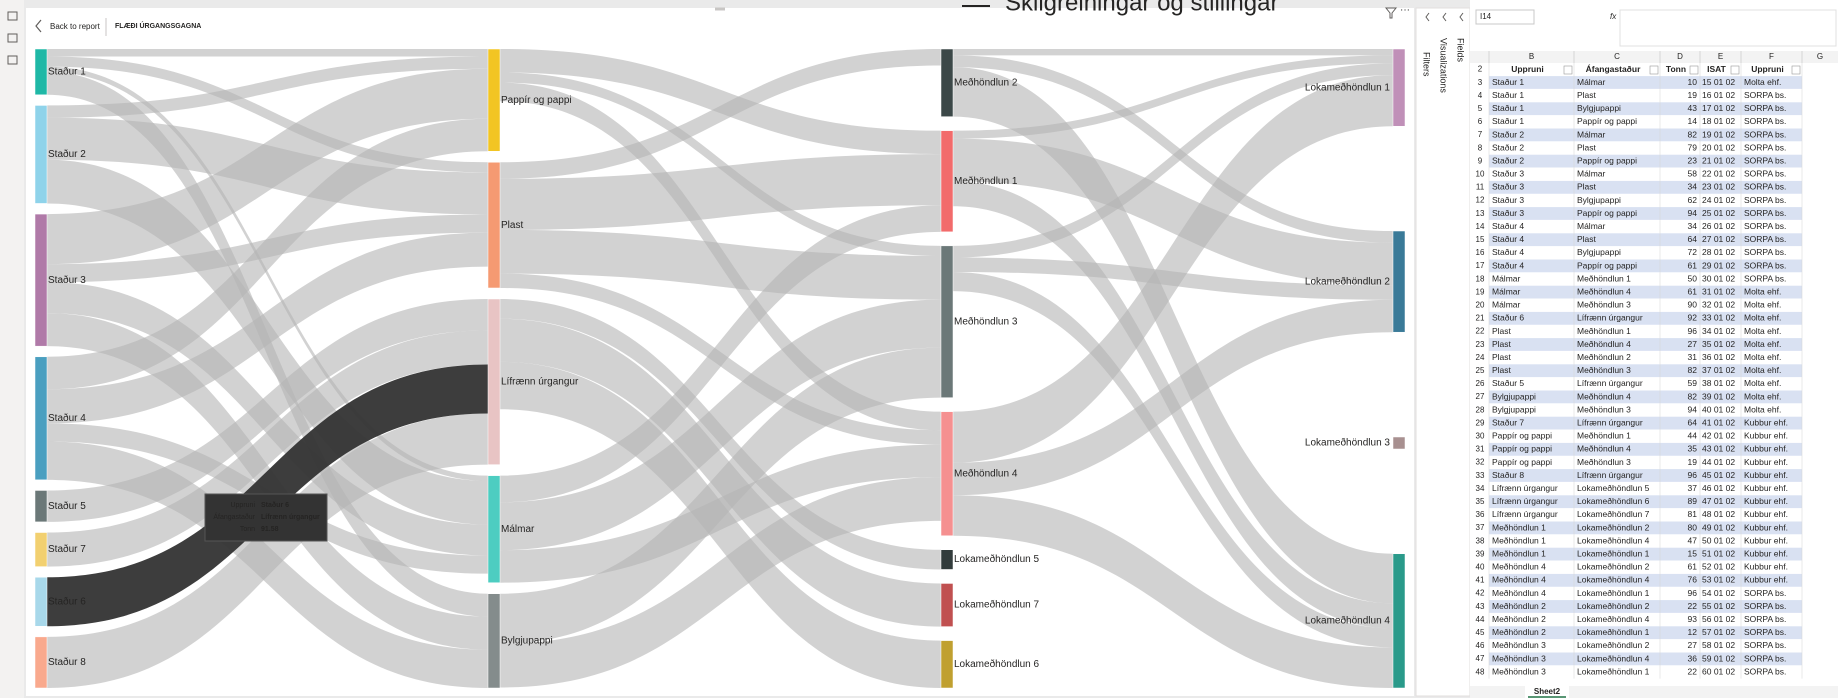 Image resolution: width=1838 pixels, height=698 pixels. What do you see at coordinates (1480, 213) in the screenshot?
I see `row-number: 13` at bounding box center [1480, 213].